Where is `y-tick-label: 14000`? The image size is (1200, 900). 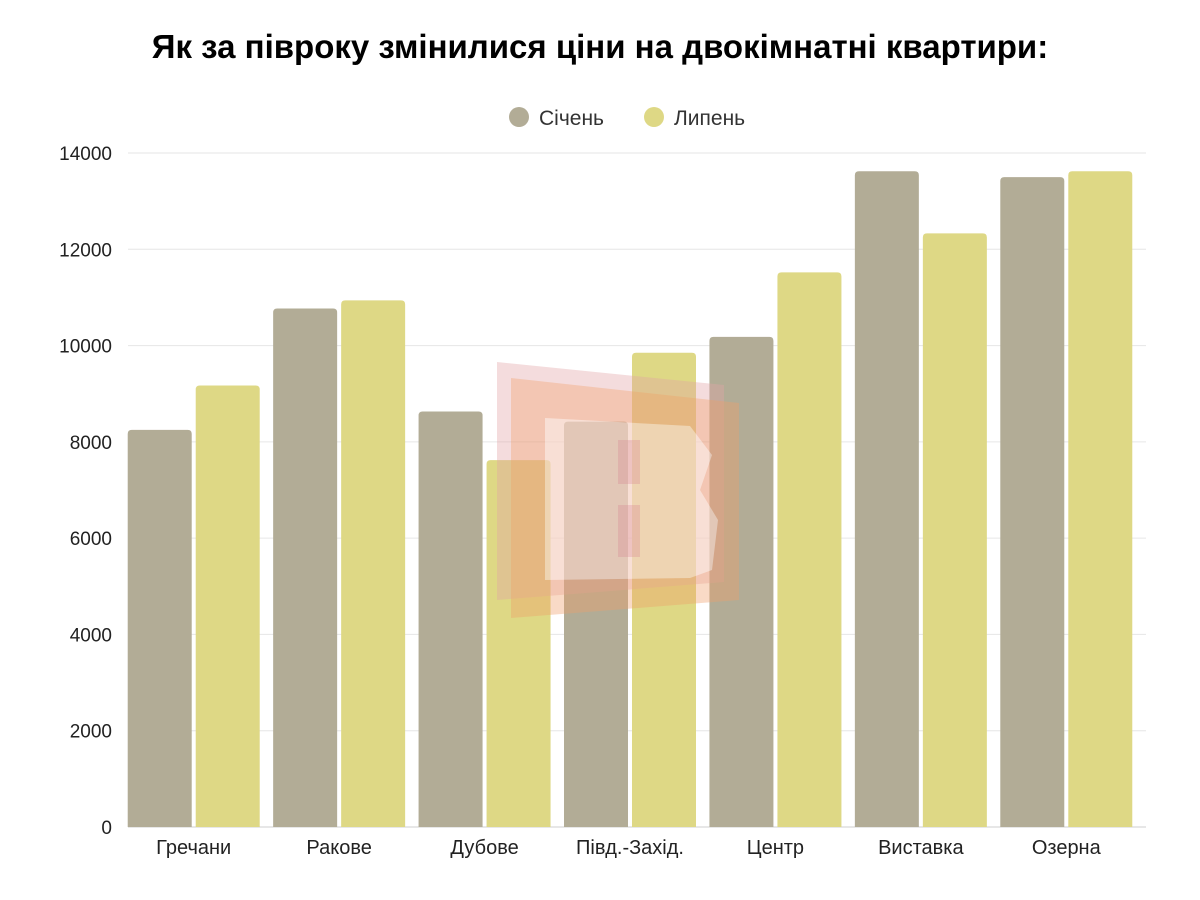
y-tick-label: 14000 is located at coordinates (85, 154).